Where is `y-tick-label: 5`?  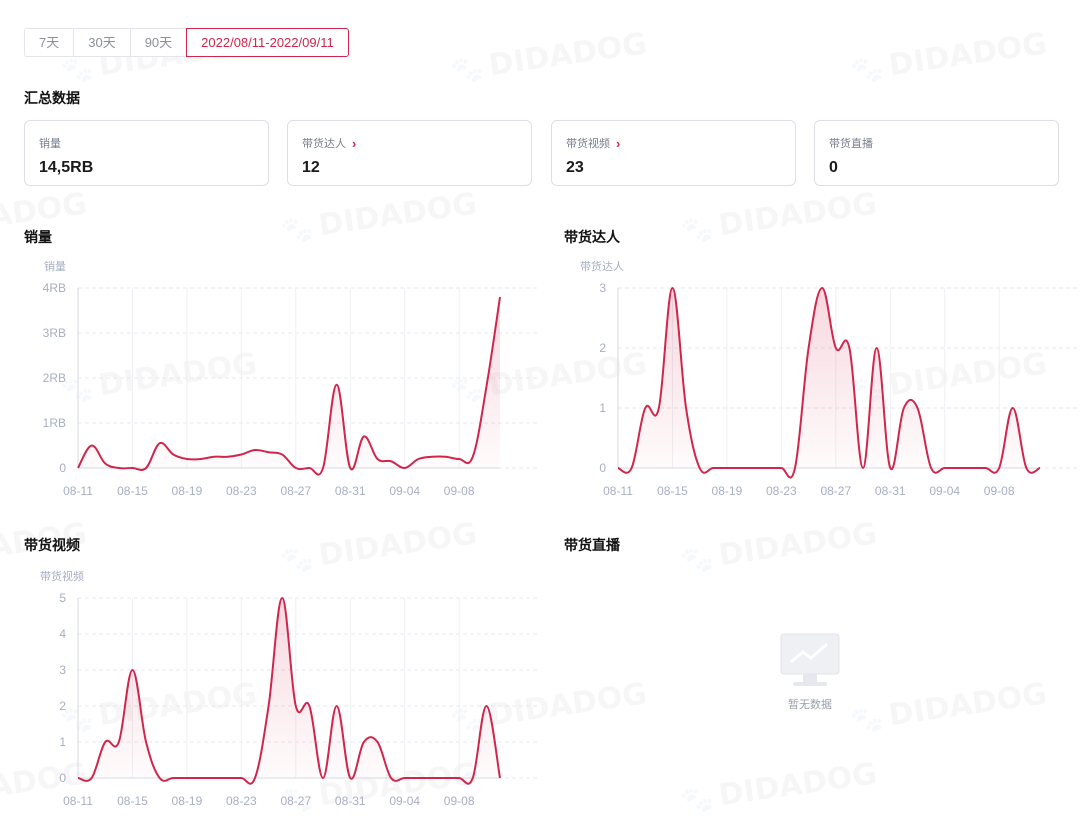
y-tick-label: 5 is located at coordinates (62, 598).